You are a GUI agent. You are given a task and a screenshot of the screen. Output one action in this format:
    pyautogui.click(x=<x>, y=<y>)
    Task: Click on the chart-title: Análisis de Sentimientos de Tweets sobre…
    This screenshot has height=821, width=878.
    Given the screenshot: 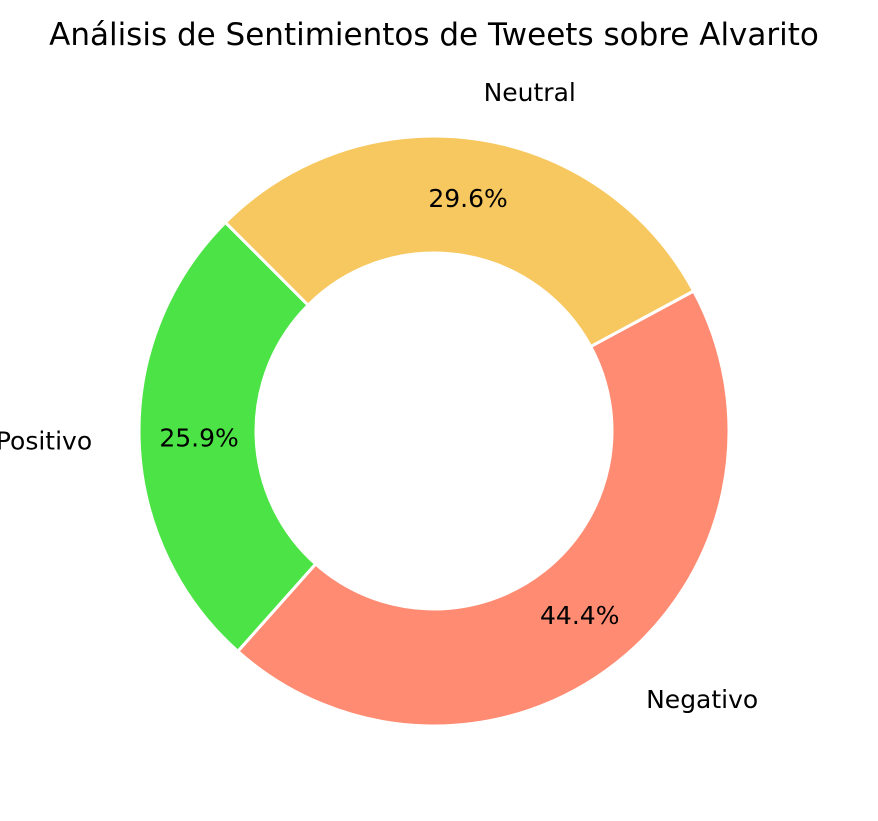 What is the action you would take?
    pyautogui.click(x=434, y=35)
    